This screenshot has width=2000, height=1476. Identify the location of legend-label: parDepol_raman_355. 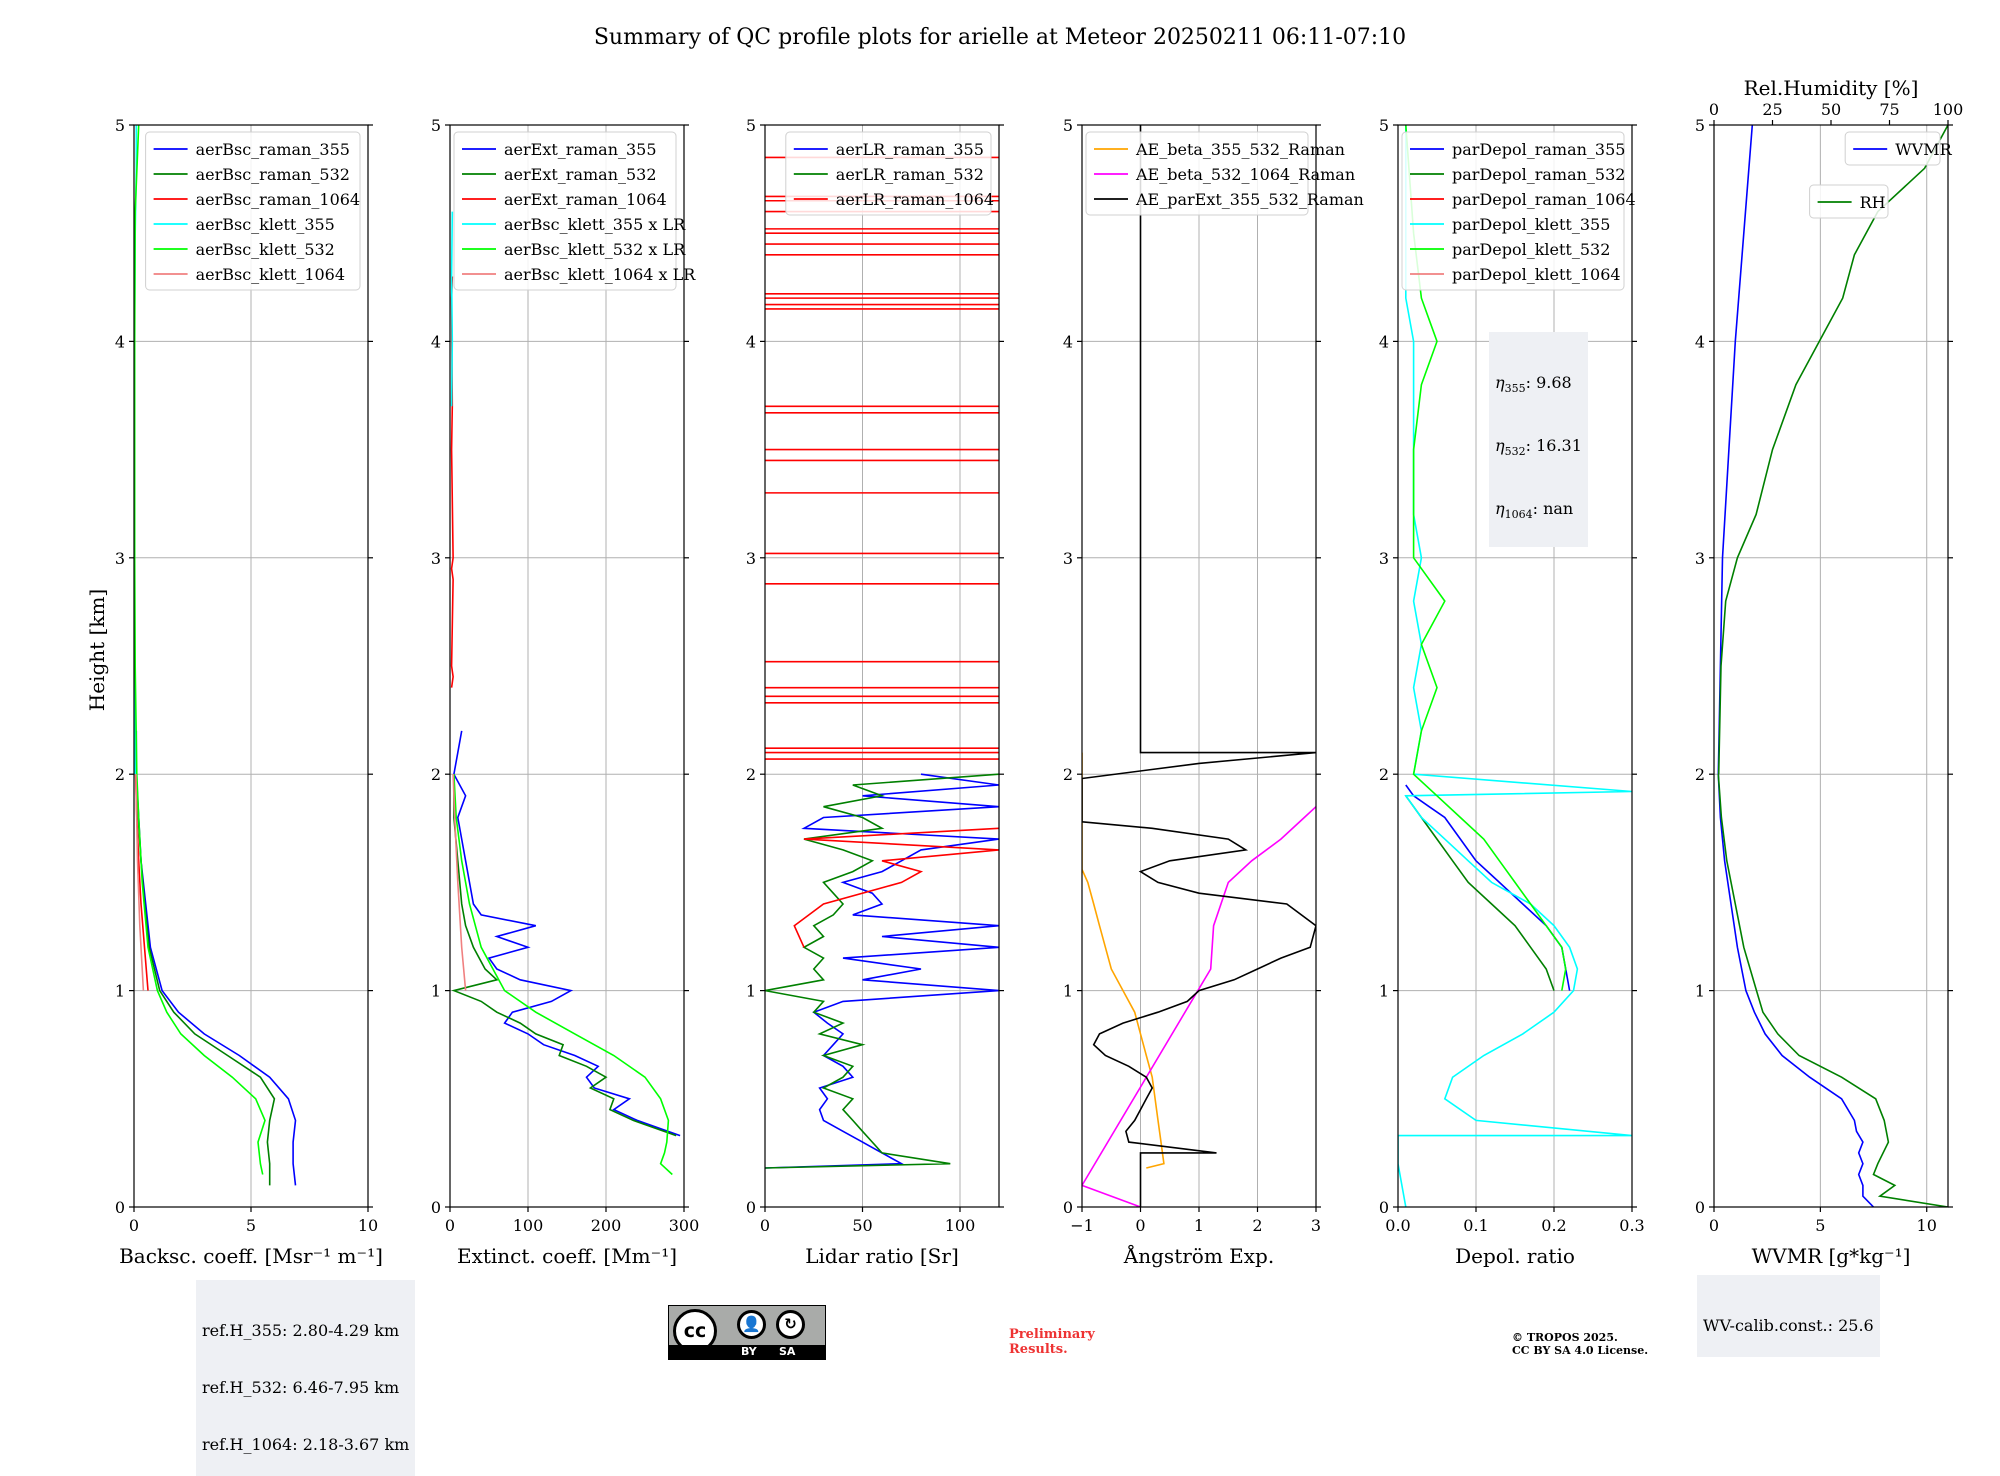
(1538, 149).